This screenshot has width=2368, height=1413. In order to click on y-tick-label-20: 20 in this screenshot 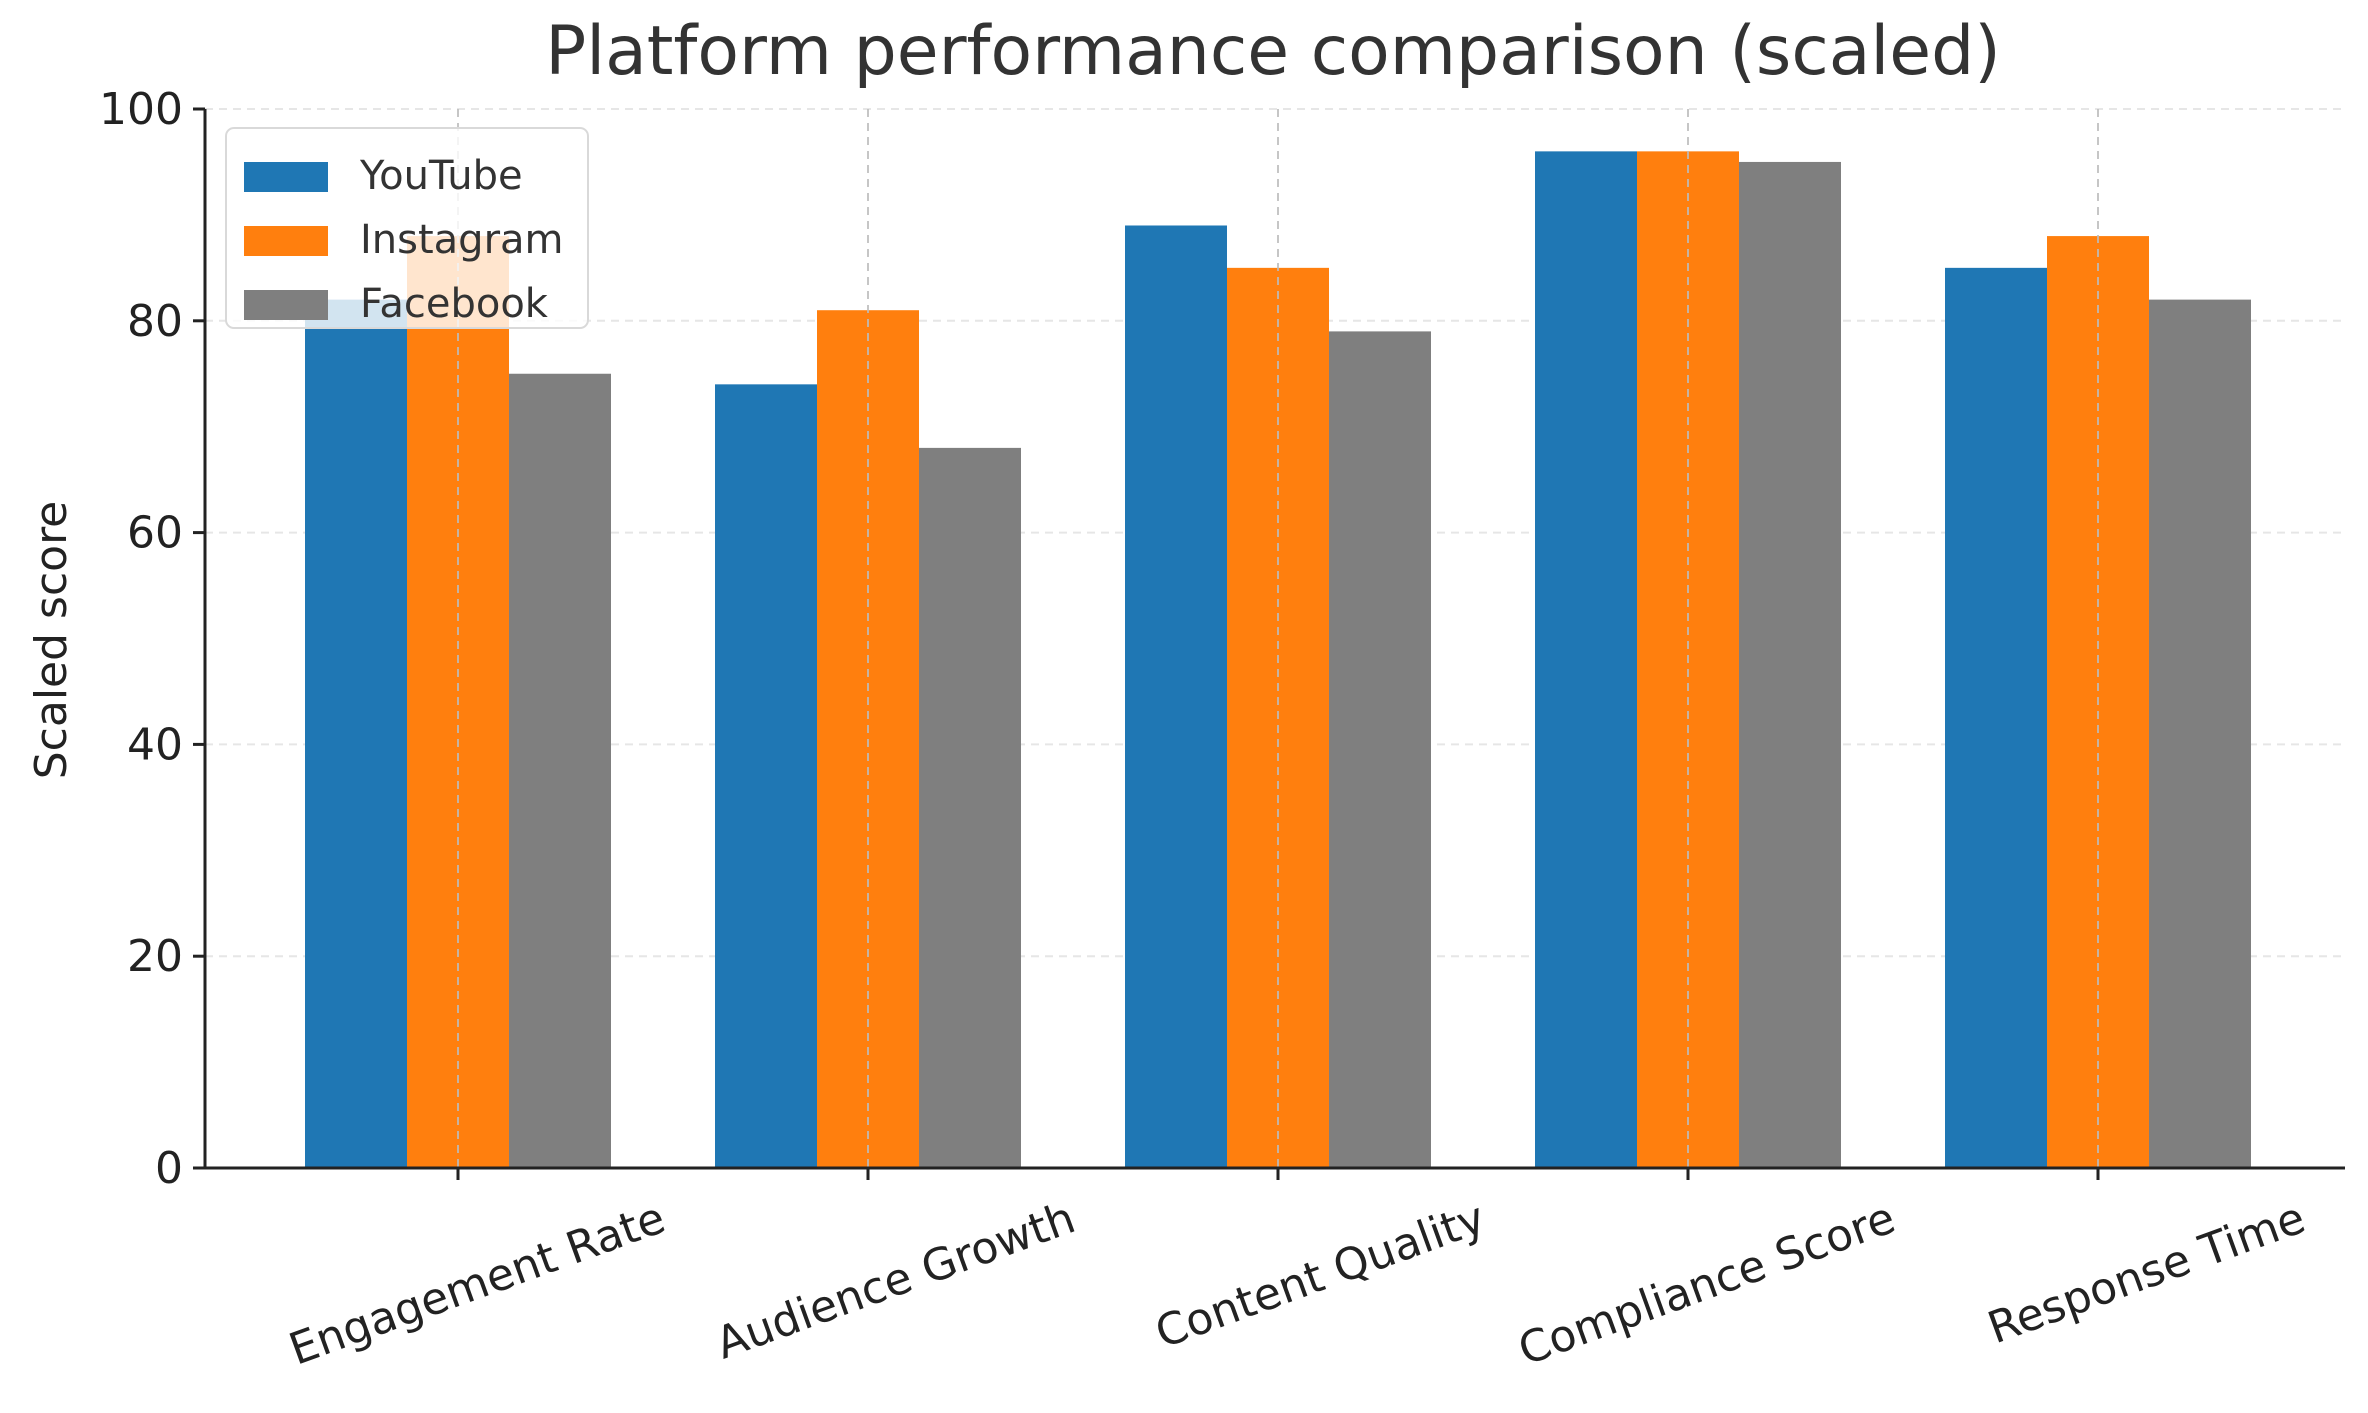, I will do `click(155, 956)`.